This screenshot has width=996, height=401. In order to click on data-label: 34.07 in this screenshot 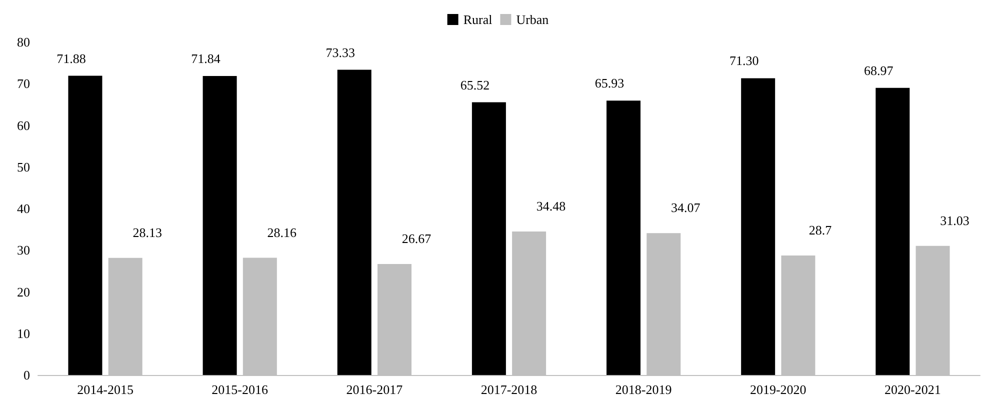, I will do `click(686, 208)`.